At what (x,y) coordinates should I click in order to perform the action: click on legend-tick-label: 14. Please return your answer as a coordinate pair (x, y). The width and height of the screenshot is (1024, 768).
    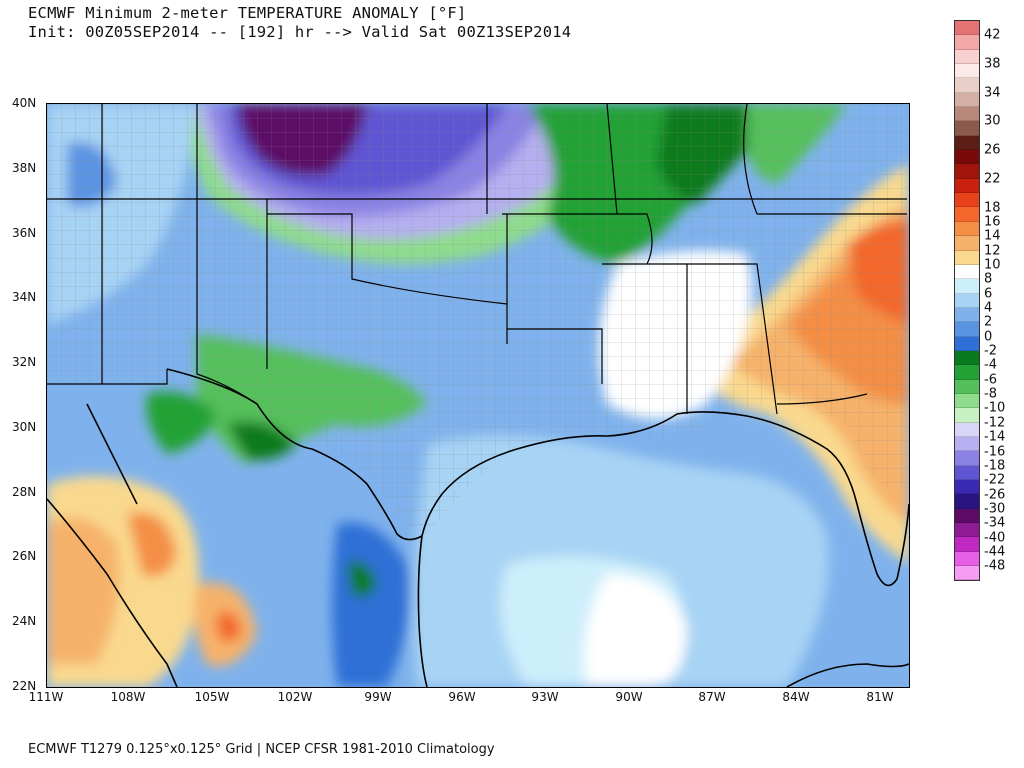
    Looking at the image, I should click on (992, 236).